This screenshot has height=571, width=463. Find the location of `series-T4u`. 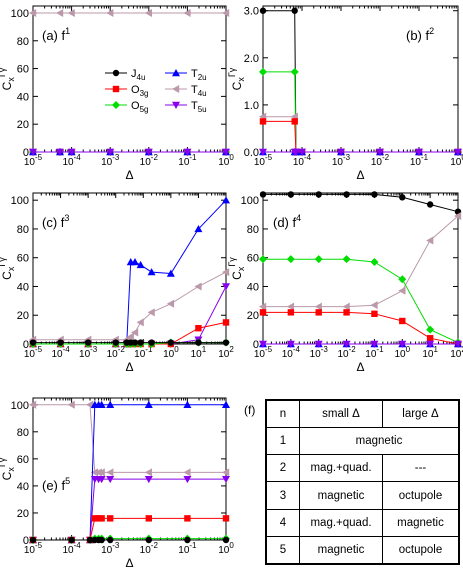

series-T4u is located at coordinates (129, 306).